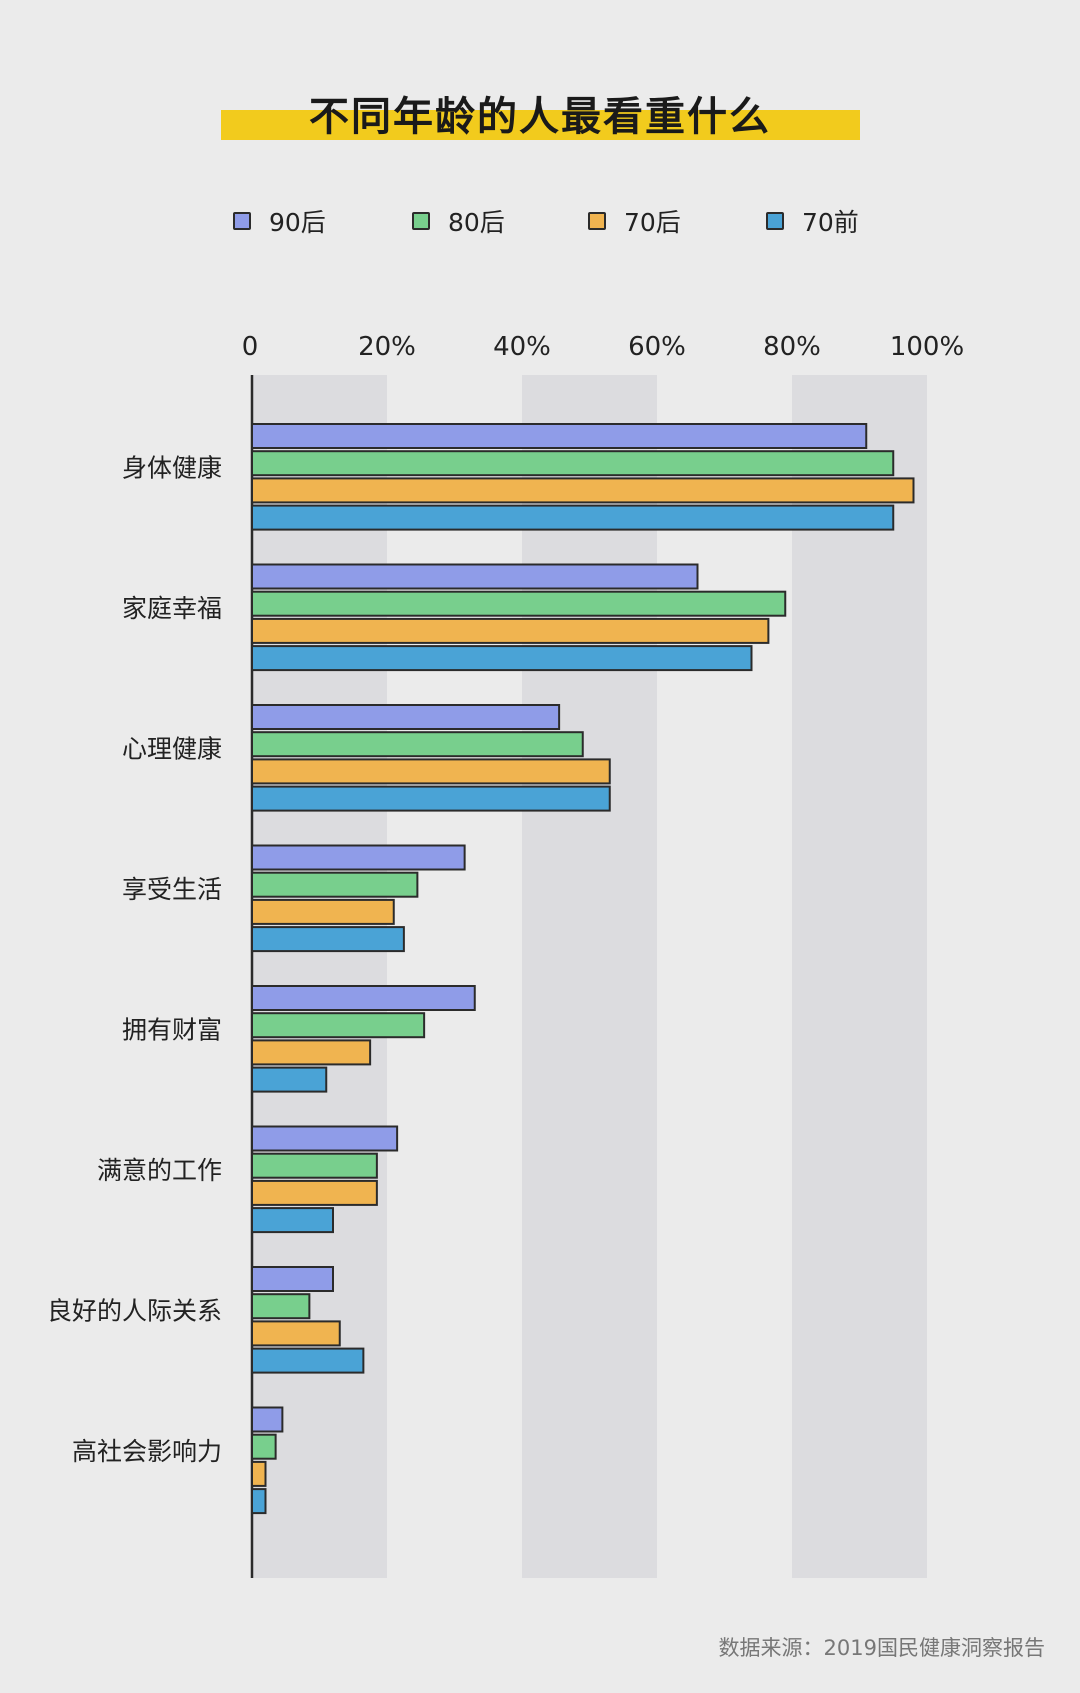 This screenshot has height=1693, width=1080. What do you see at coordinates (297, 222) in the screenshot?
I see `legend-label-90s: 90后` at bounding box center [297, 222].